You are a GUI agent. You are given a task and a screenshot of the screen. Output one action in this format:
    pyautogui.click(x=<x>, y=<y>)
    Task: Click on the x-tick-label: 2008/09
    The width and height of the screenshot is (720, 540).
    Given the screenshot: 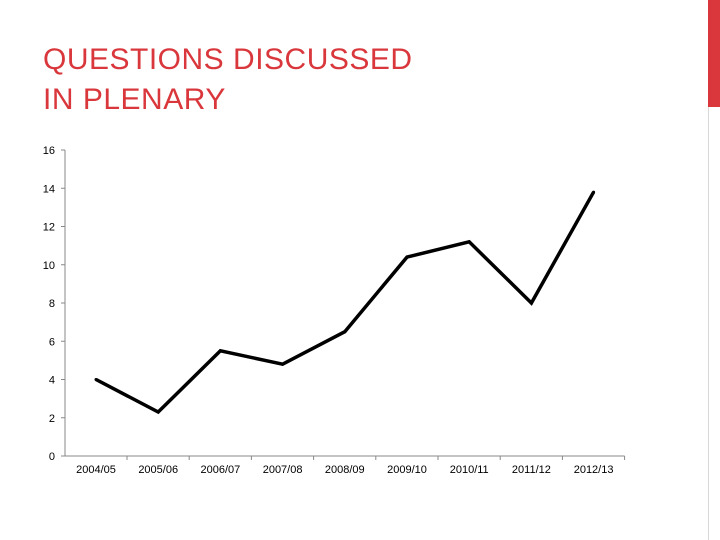 What is the action you would take?
    pyautogui.click(x=345, y=470)
    